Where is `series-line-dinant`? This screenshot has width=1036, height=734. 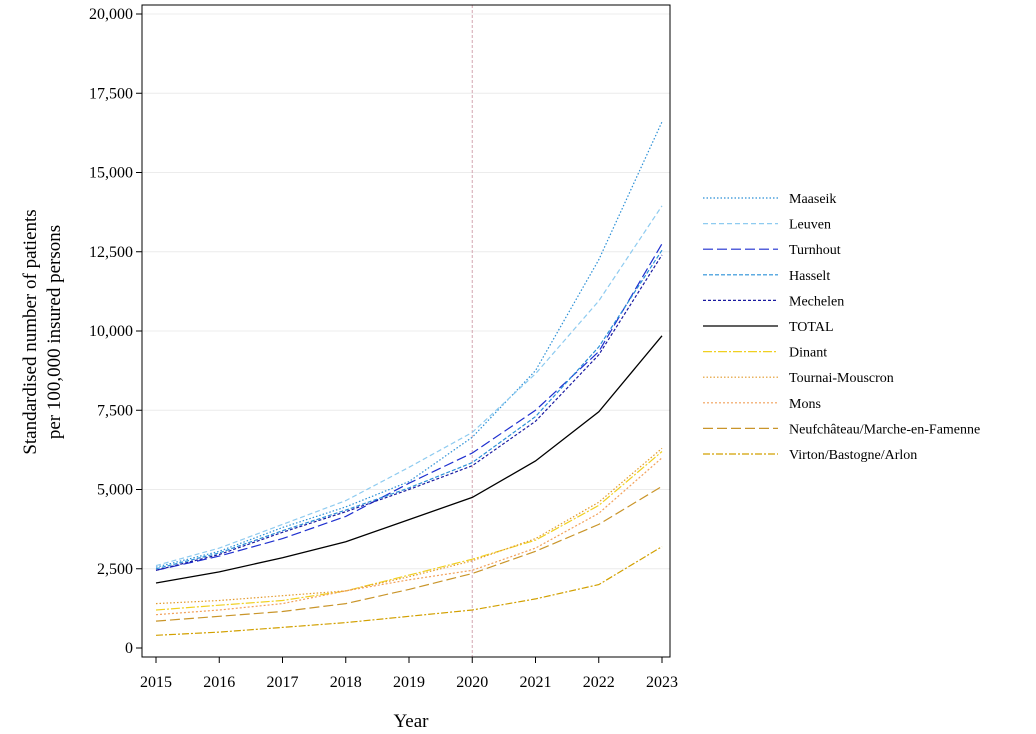 series-line-dinant is located at coordinates (409, 531).